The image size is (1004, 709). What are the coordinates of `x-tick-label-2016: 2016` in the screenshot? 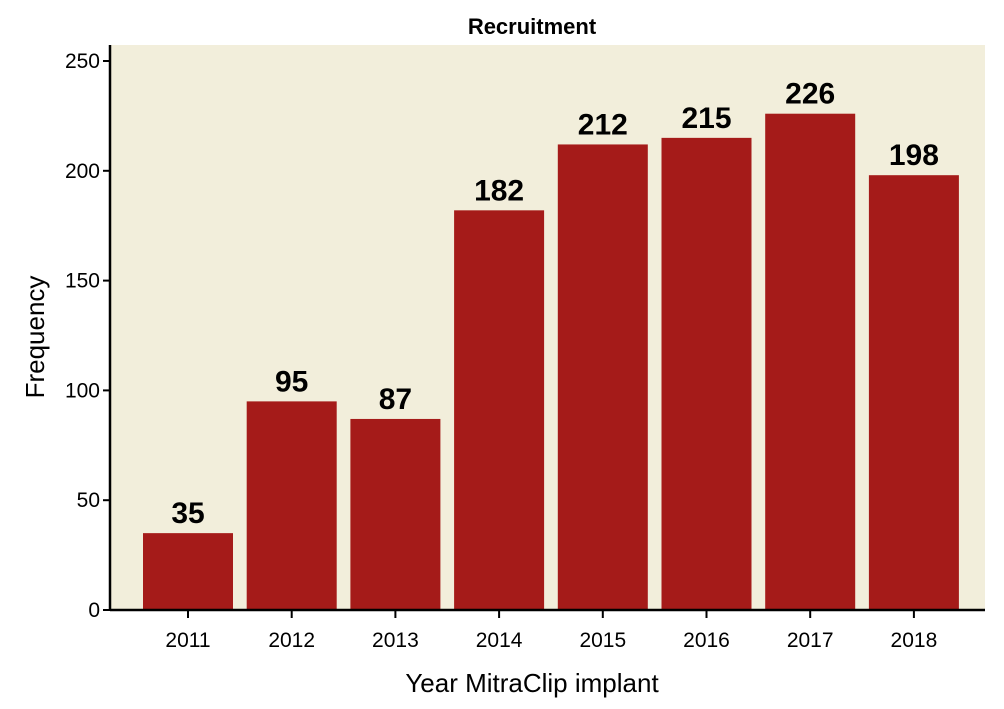 It's located at (706, 640).